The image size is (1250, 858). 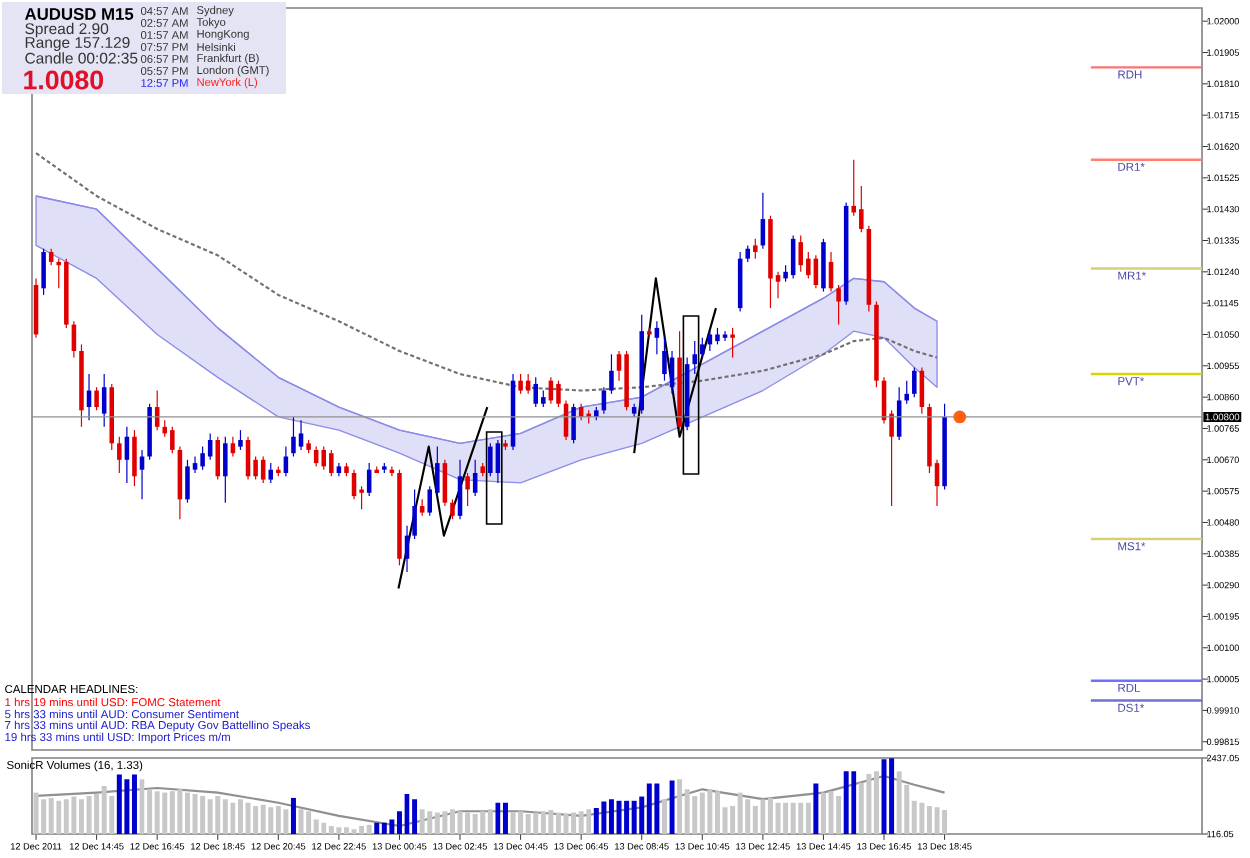 What do you see at coordinates (64, 80) in the screenshot?
I see `annotation: 1.0080` at bounding box center [64, 80].